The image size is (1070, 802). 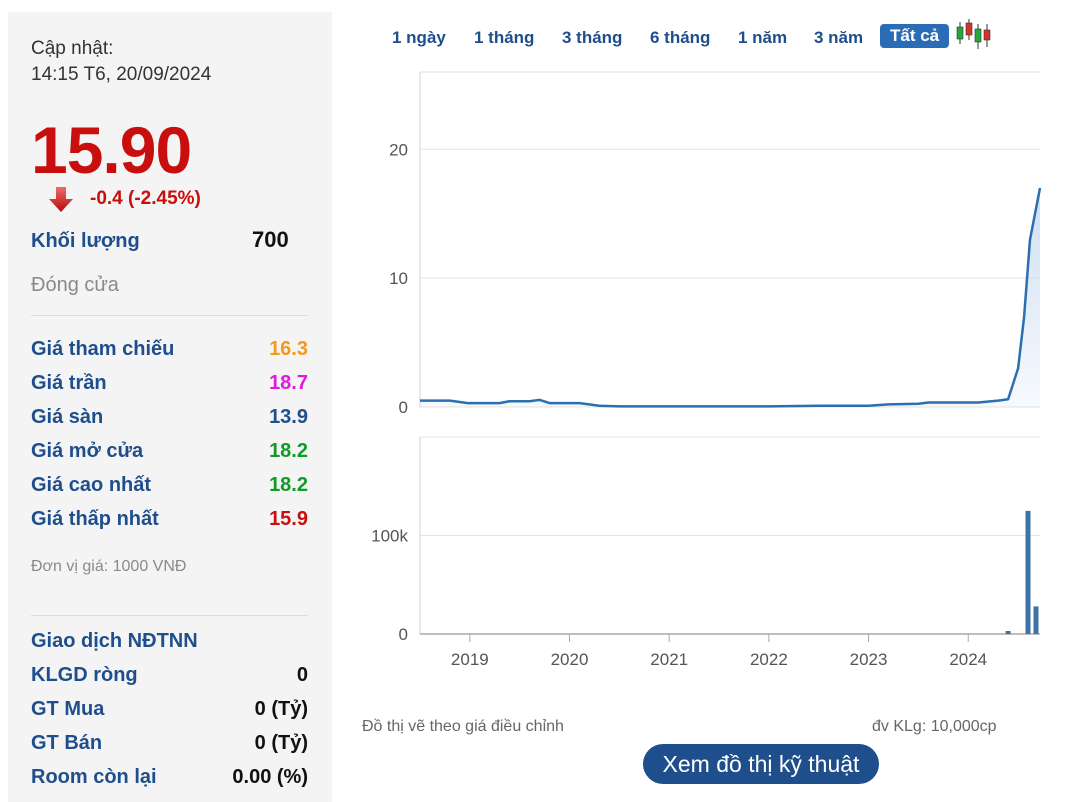 What do you see at coordinates (91, 485) in the screenshot?
I see `price-row-label: Giá cao nhất` at bounding box center [91, 485].